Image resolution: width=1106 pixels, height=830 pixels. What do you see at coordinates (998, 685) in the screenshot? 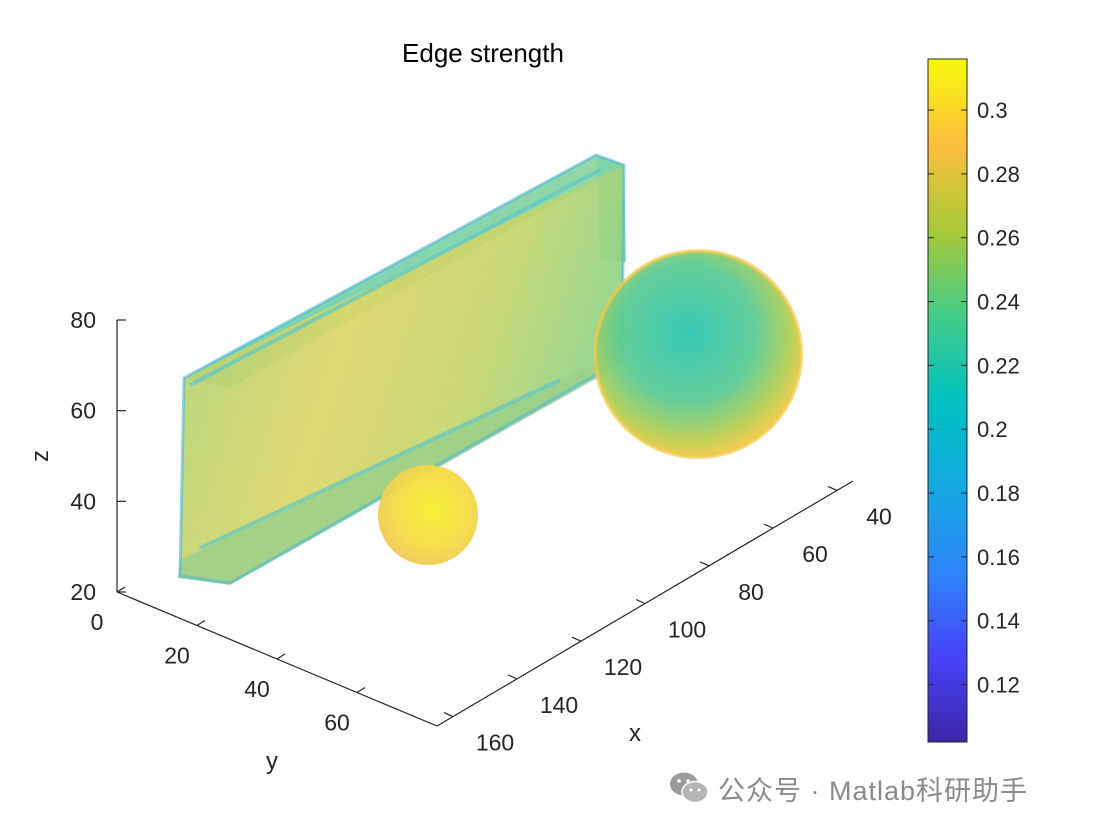
I see `colorbar-tick-label: 0.12` at bounding box center [998, 685].